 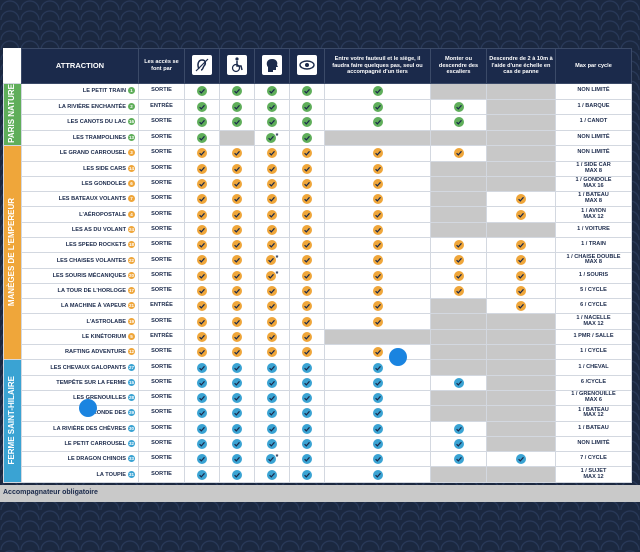 I want to click on max-line: 1 / TRAIN, so click(x=593, y=244).